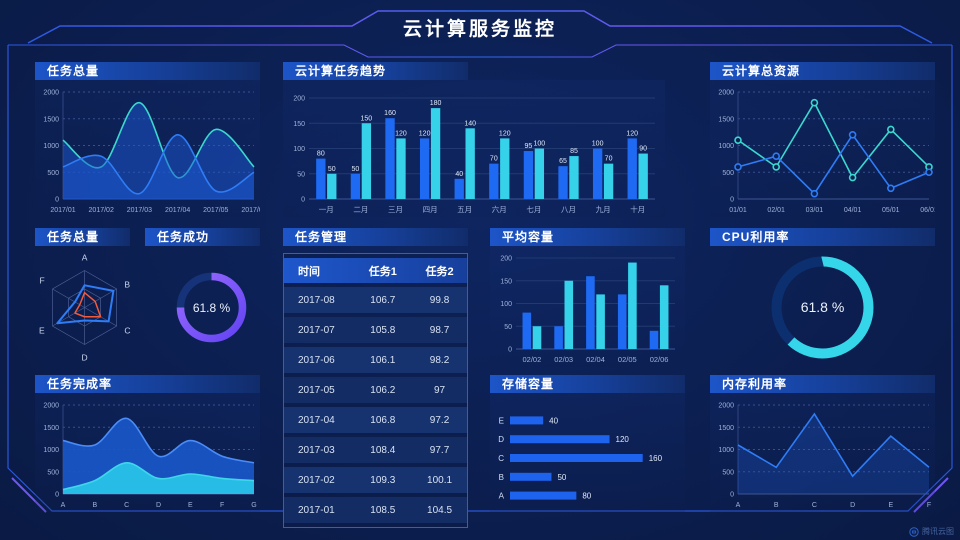 The image size is (960, 540). I want to click on svg-text: 04/01, so click(853, 210).